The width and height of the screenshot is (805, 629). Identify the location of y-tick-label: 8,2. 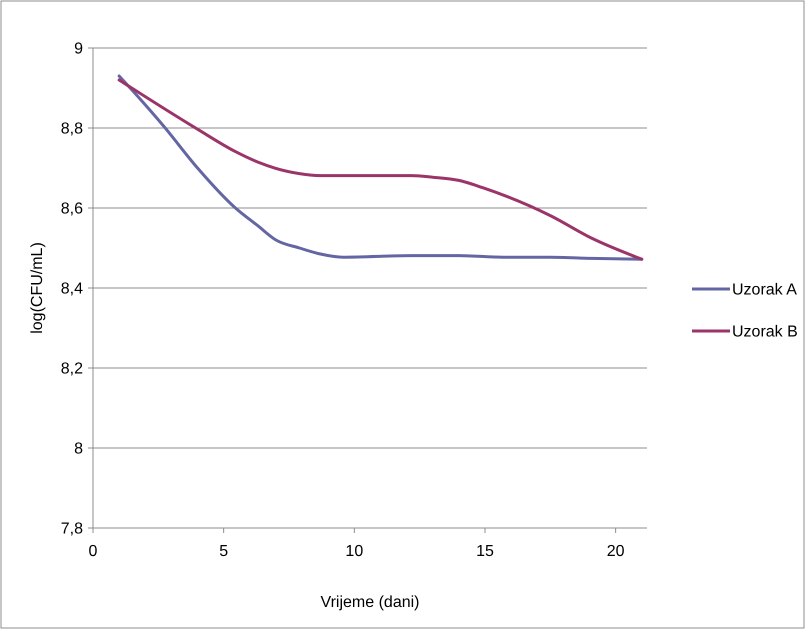
(72, 369).